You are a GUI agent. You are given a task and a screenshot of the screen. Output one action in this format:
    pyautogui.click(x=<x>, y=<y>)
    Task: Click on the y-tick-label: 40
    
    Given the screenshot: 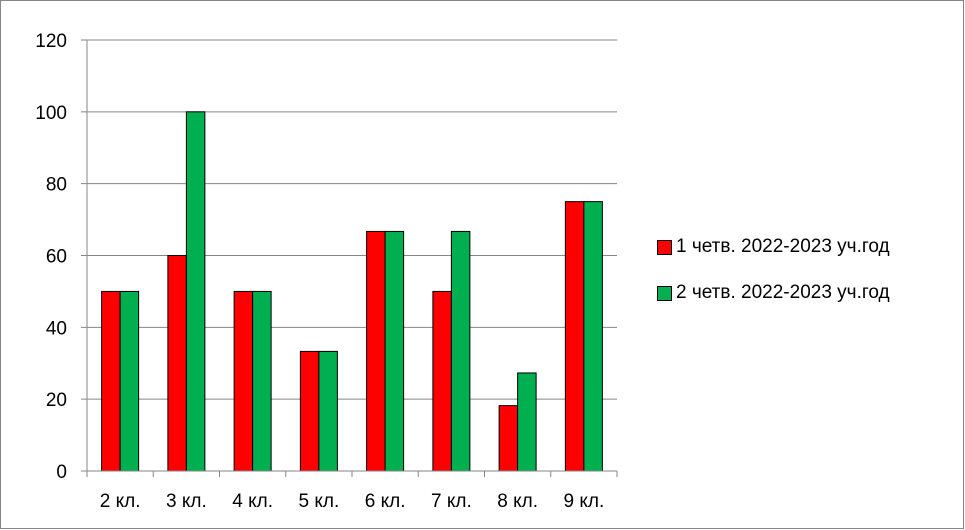 What is the action you would take?
    pyautogui.click(x=56, y=328)
    